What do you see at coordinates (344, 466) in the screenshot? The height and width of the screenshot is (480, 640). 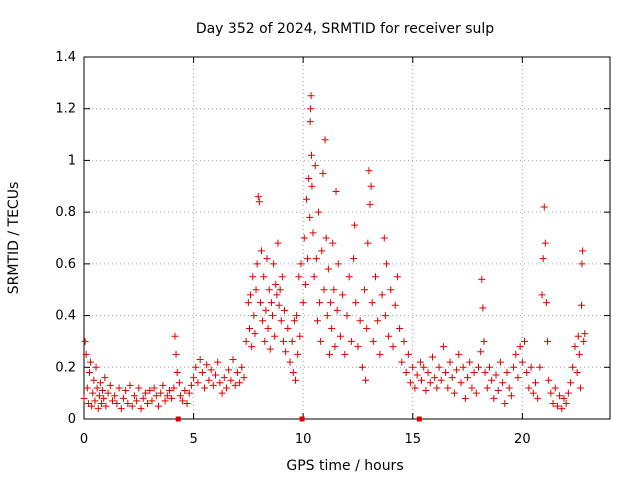 I see `x-axis-title: GPS time / hours` at bounding box center [344, 466].